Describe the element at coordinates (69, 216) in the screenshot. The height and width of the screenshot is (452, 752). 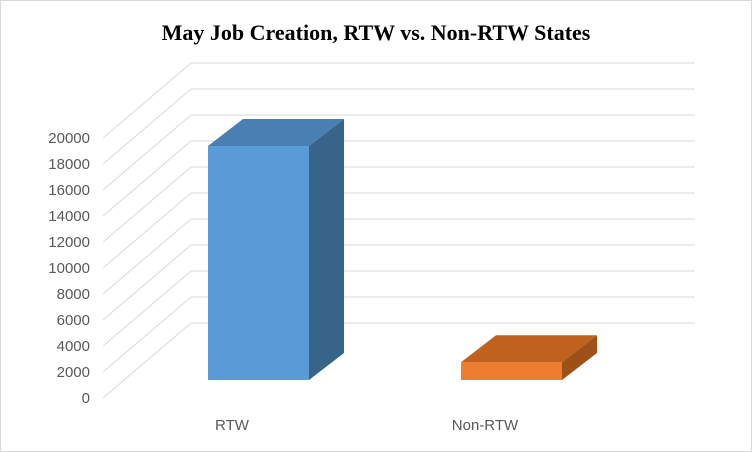
I see `y-tick-label: 14000` at that location.